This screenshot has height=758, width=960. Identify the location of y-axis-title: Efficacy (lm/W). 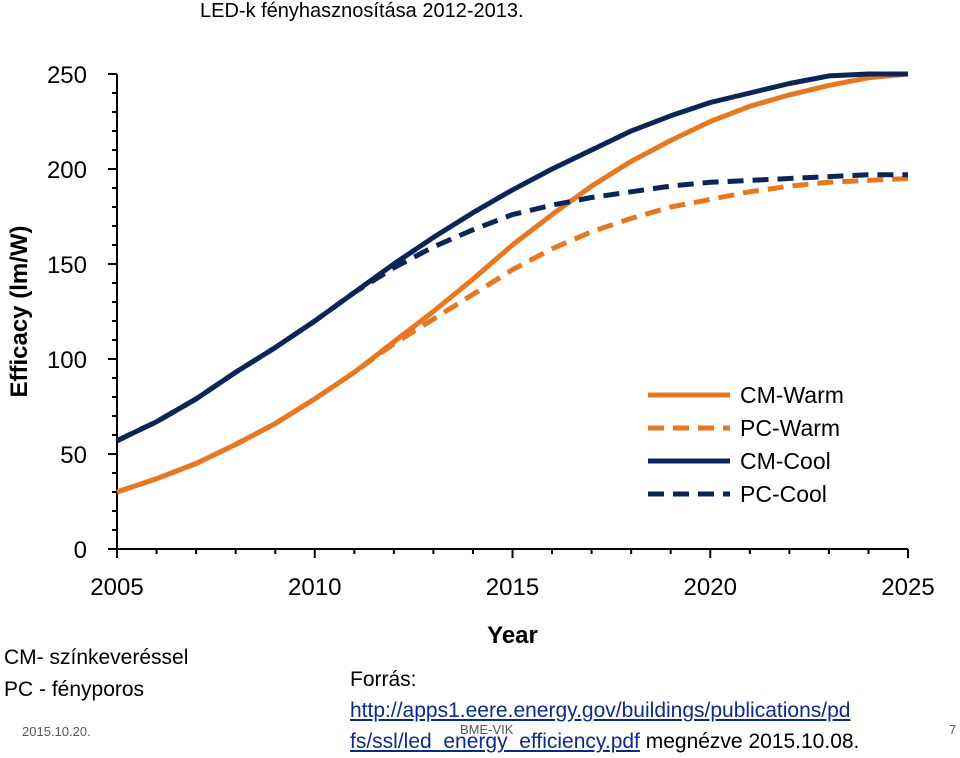
(19, 311).